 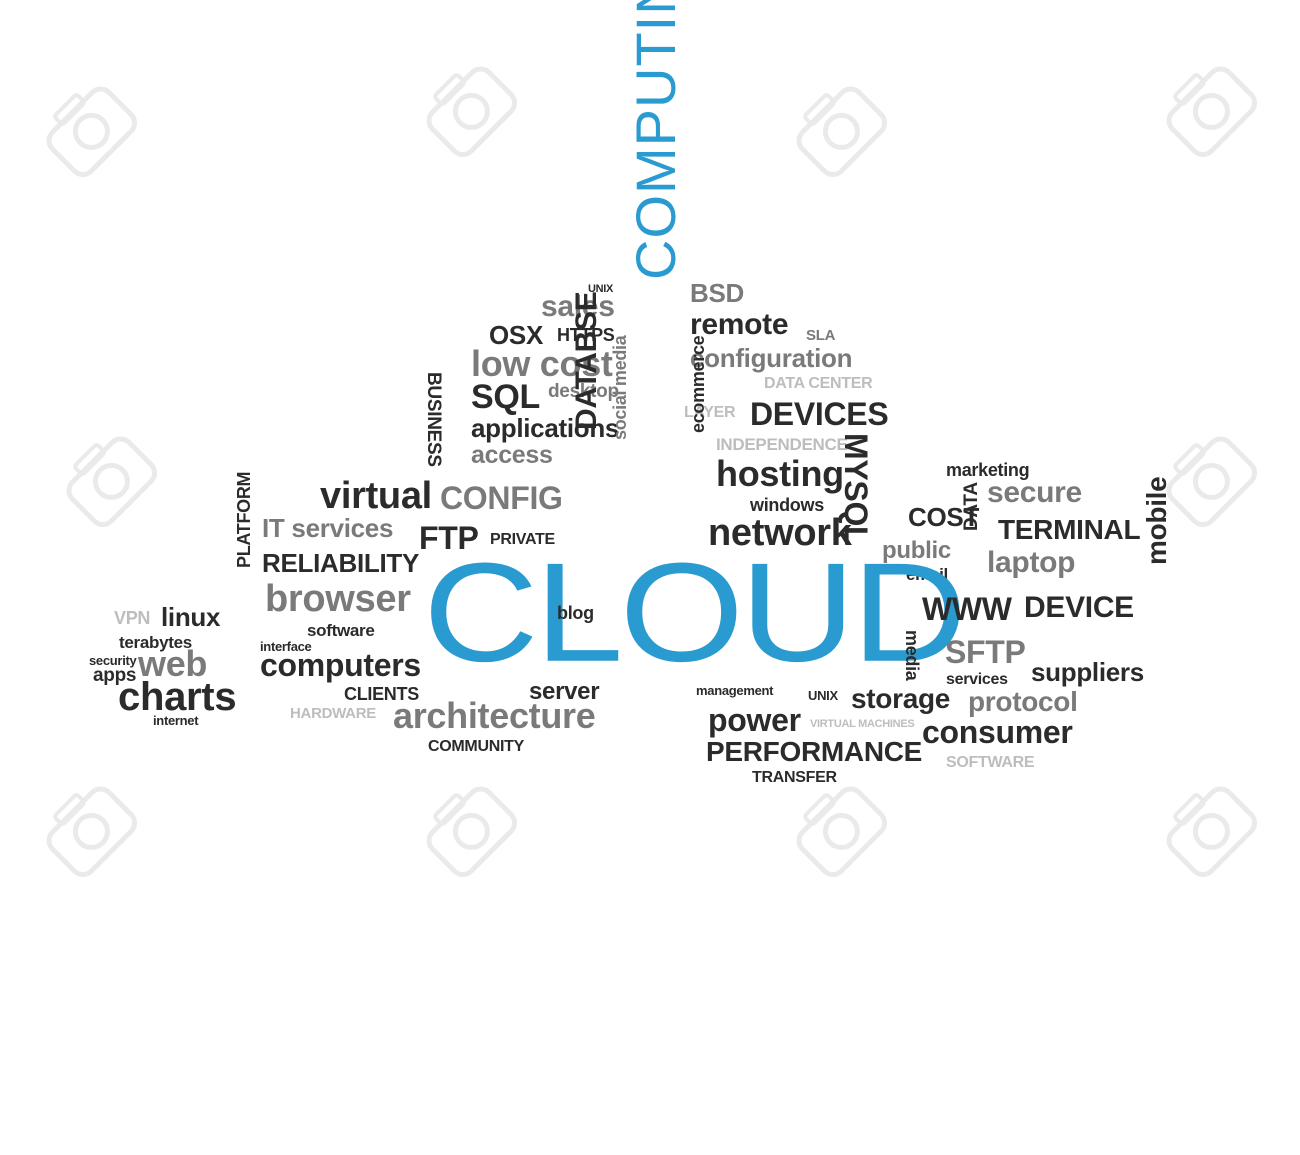 I want to click on cloud-word: DATA CENTER, so click(x=818, y=383).